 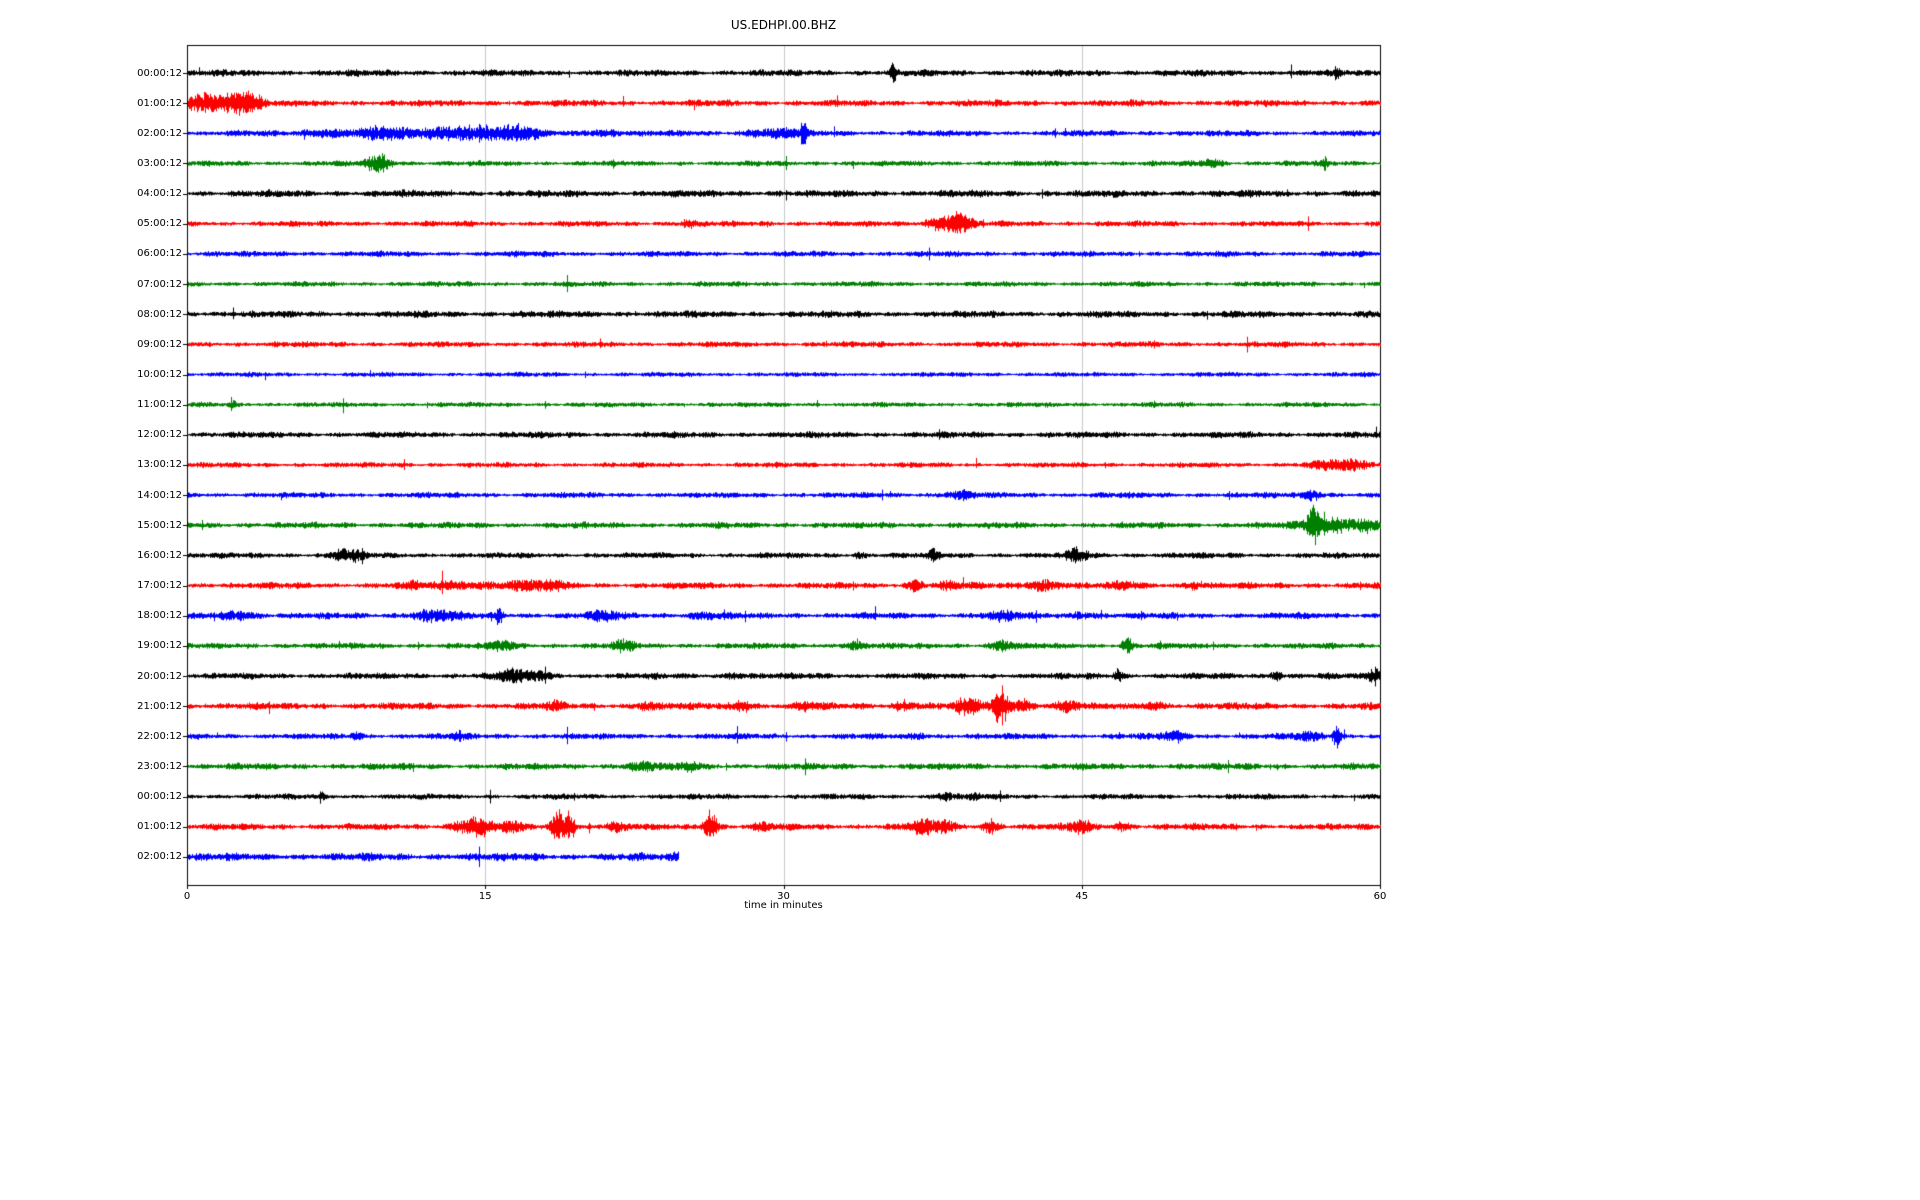 What do you see at coordinates (159, 586) in the screenshot?
I see `trace-time-label: 17:00:12` at bounding box center [159, 586].